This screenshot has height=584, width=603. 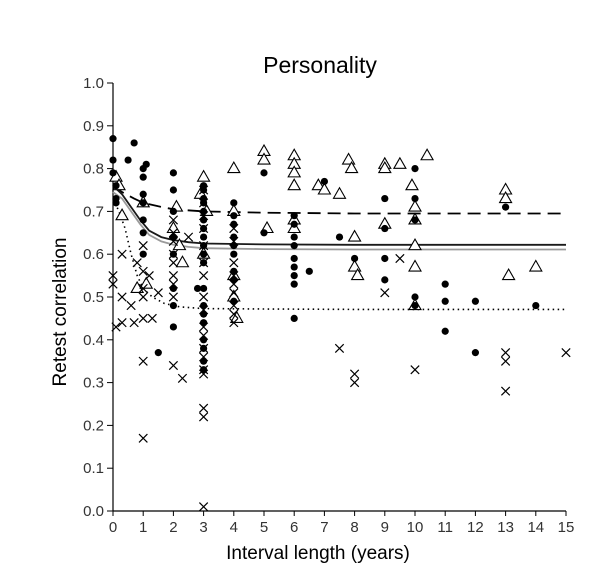 What do you see at coordinates (93, 511) in the screenshot?
I see `y-tick-label: 0.0` at bounding box center [93, 511].